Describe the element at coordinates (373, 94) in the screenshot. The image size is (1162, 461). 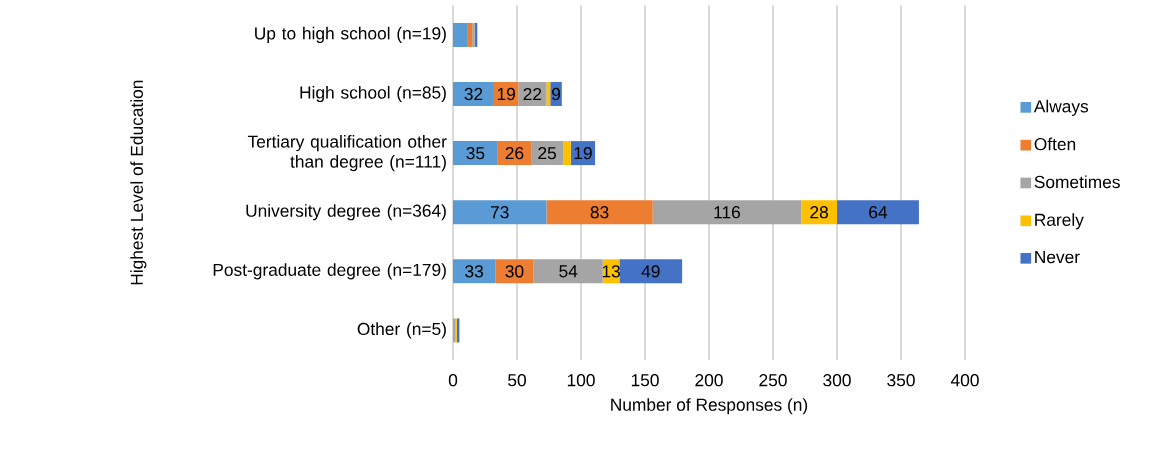
I see `y-tick-label: High school (n=85)` at that location.